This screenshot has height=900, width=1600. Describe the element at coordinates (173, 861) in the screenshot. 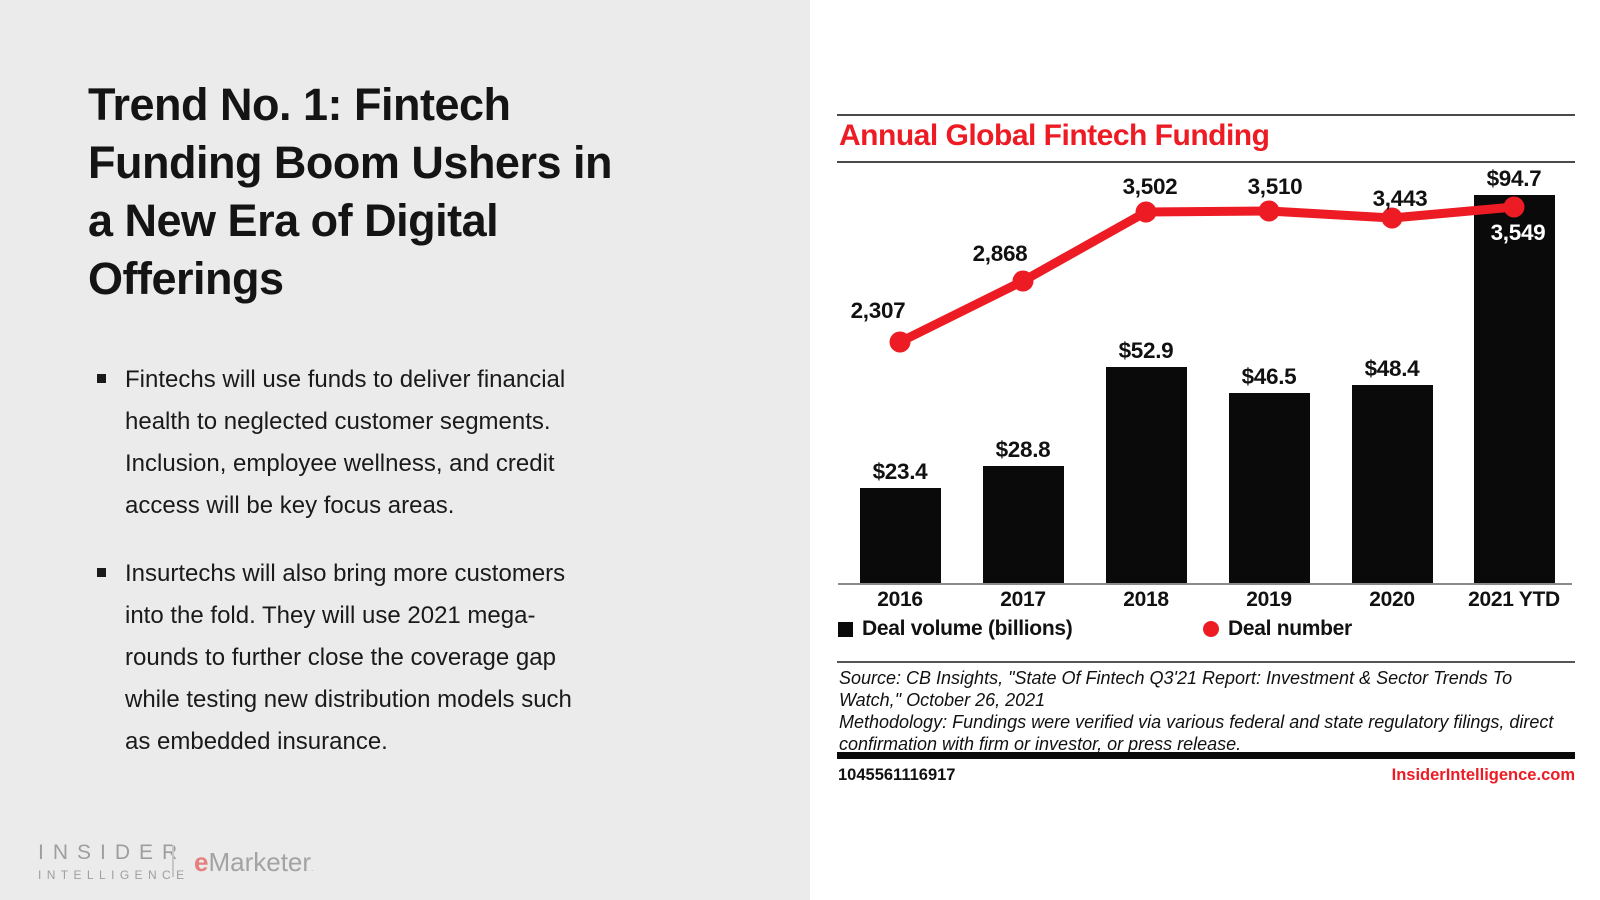

I see `logo-divider` at that location.